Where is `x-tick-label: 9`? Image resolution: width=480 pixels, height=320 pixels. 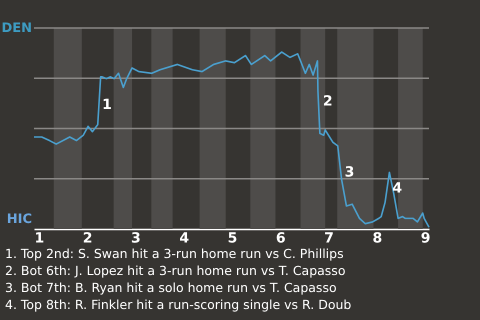
x-tick-label: 9 is located at coordinates (425, 238).